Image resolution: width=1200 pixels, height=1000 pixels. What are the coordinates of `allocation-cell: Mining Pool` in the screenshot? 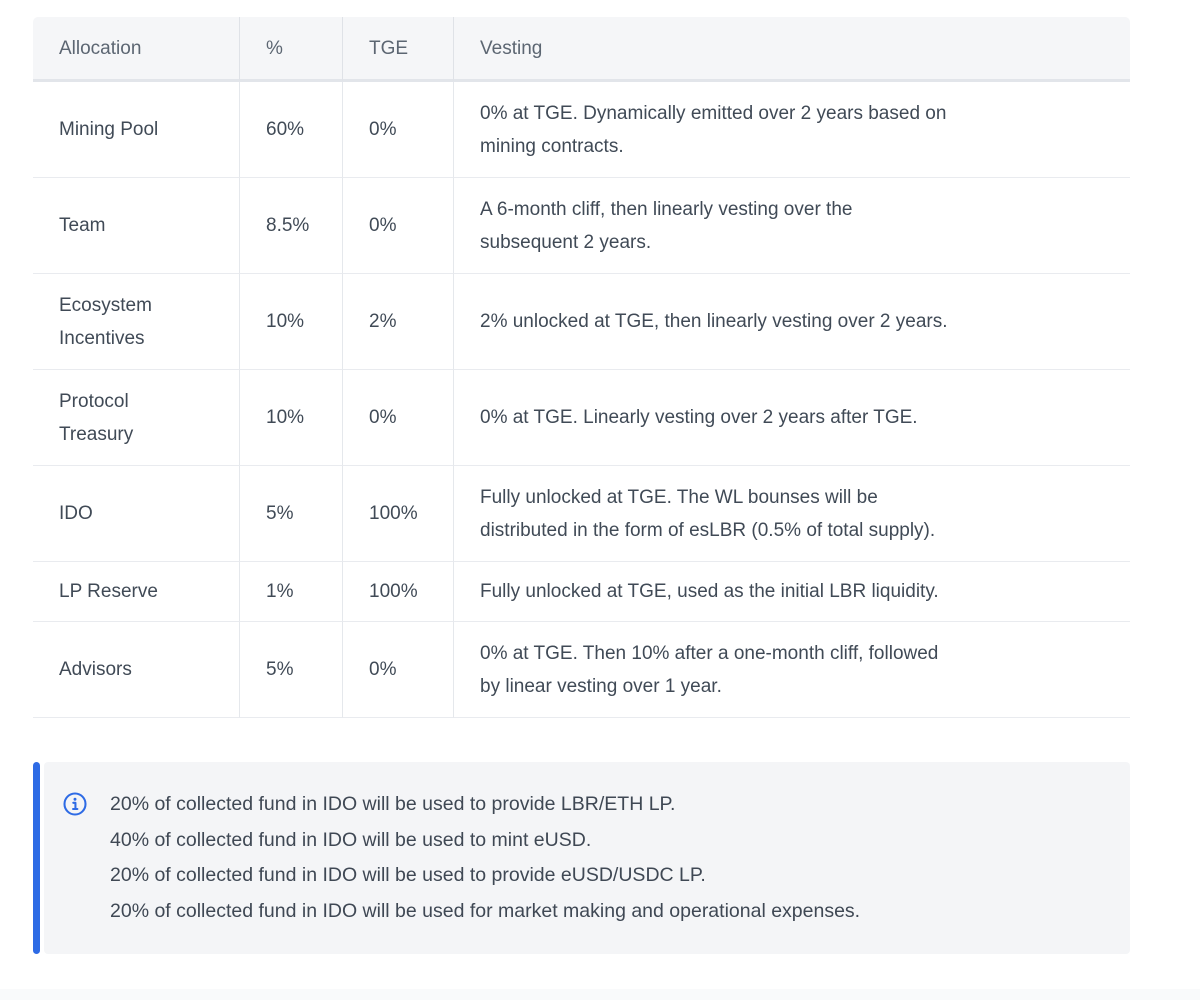 It's located at (136, 130).